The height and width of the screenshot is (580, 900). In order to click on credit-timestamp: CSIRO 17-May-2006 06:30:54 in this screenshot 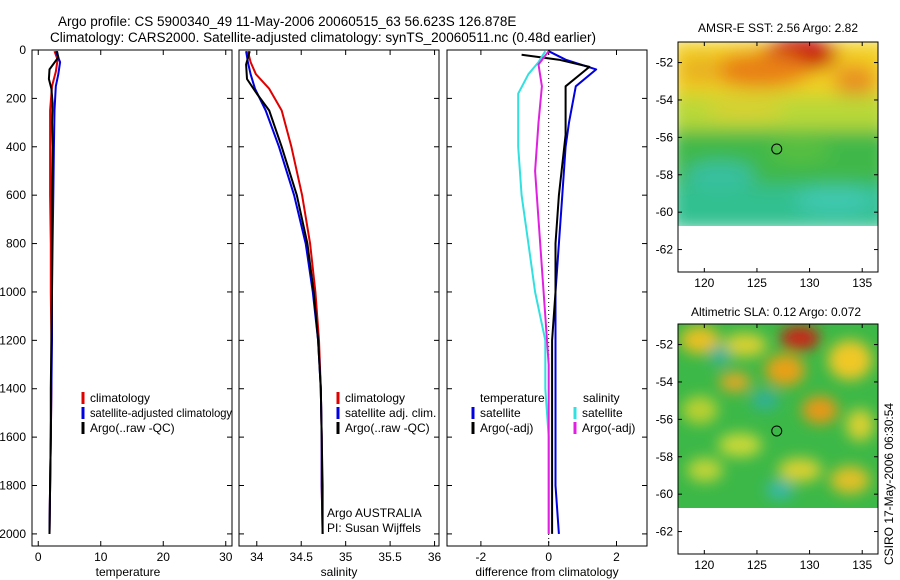, I will do `click(889, 484)`.